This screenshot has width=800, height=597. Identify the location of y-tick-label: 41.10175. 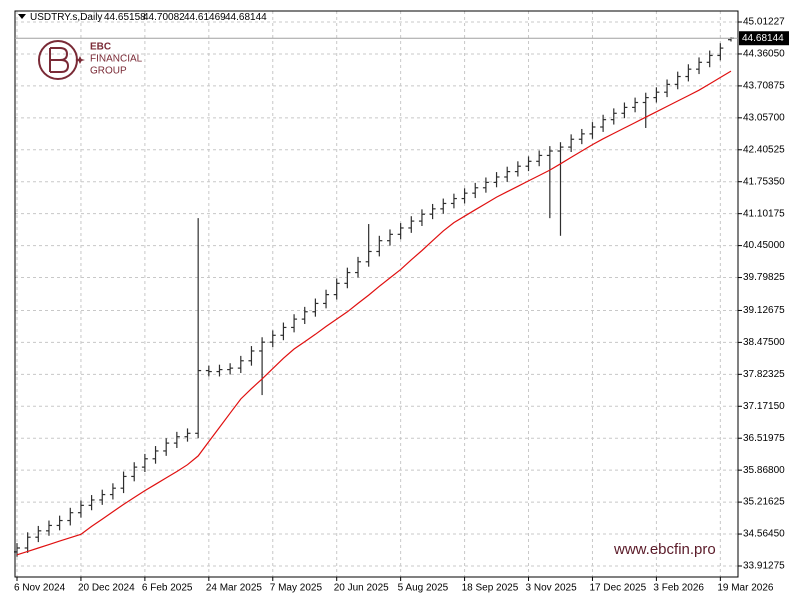
(764, 213).